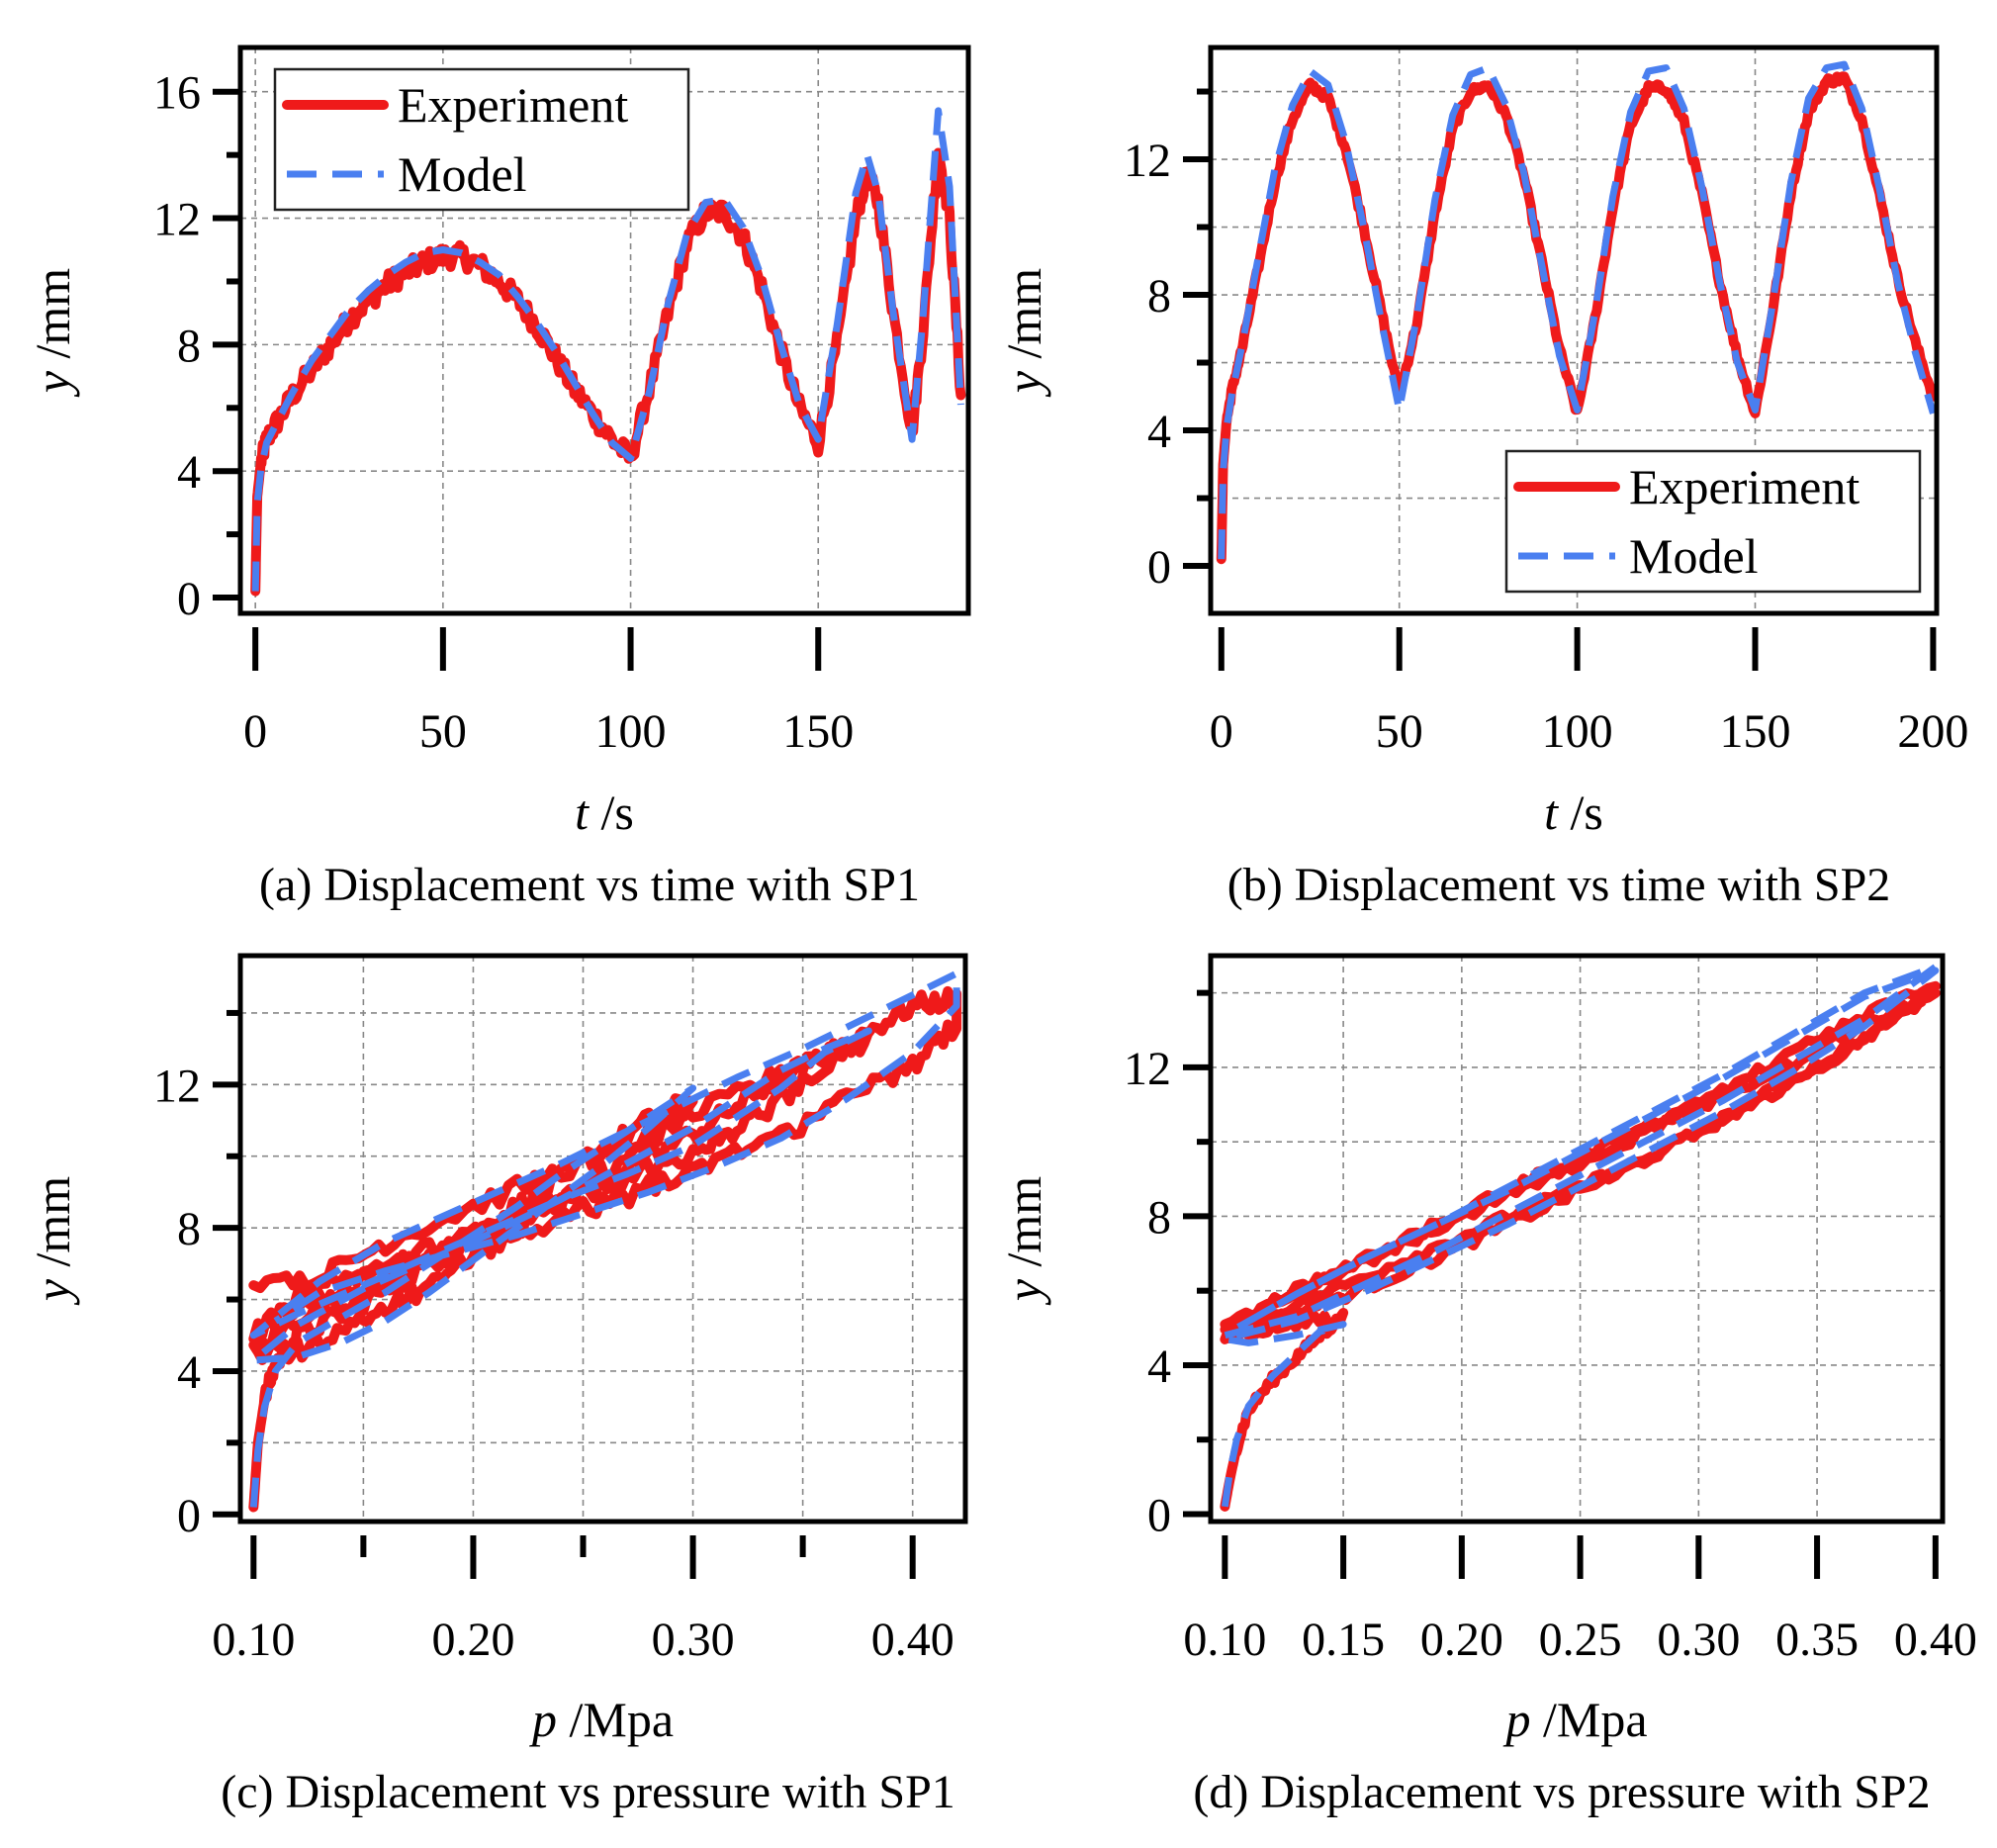  I want to click on subfigure-caption: (a) Displacement vs time with SP1, so click(589, 885).